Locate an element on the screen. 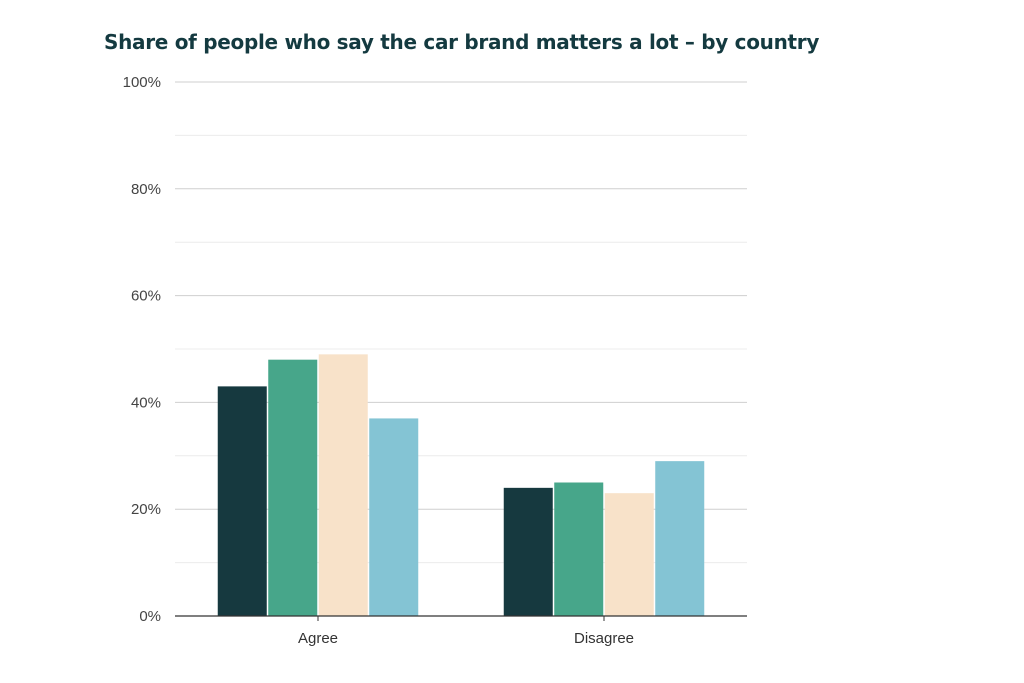 This screenshot has width=1024, height=683. x-category-label-agree: Agree is located at coordinates (318, 638).